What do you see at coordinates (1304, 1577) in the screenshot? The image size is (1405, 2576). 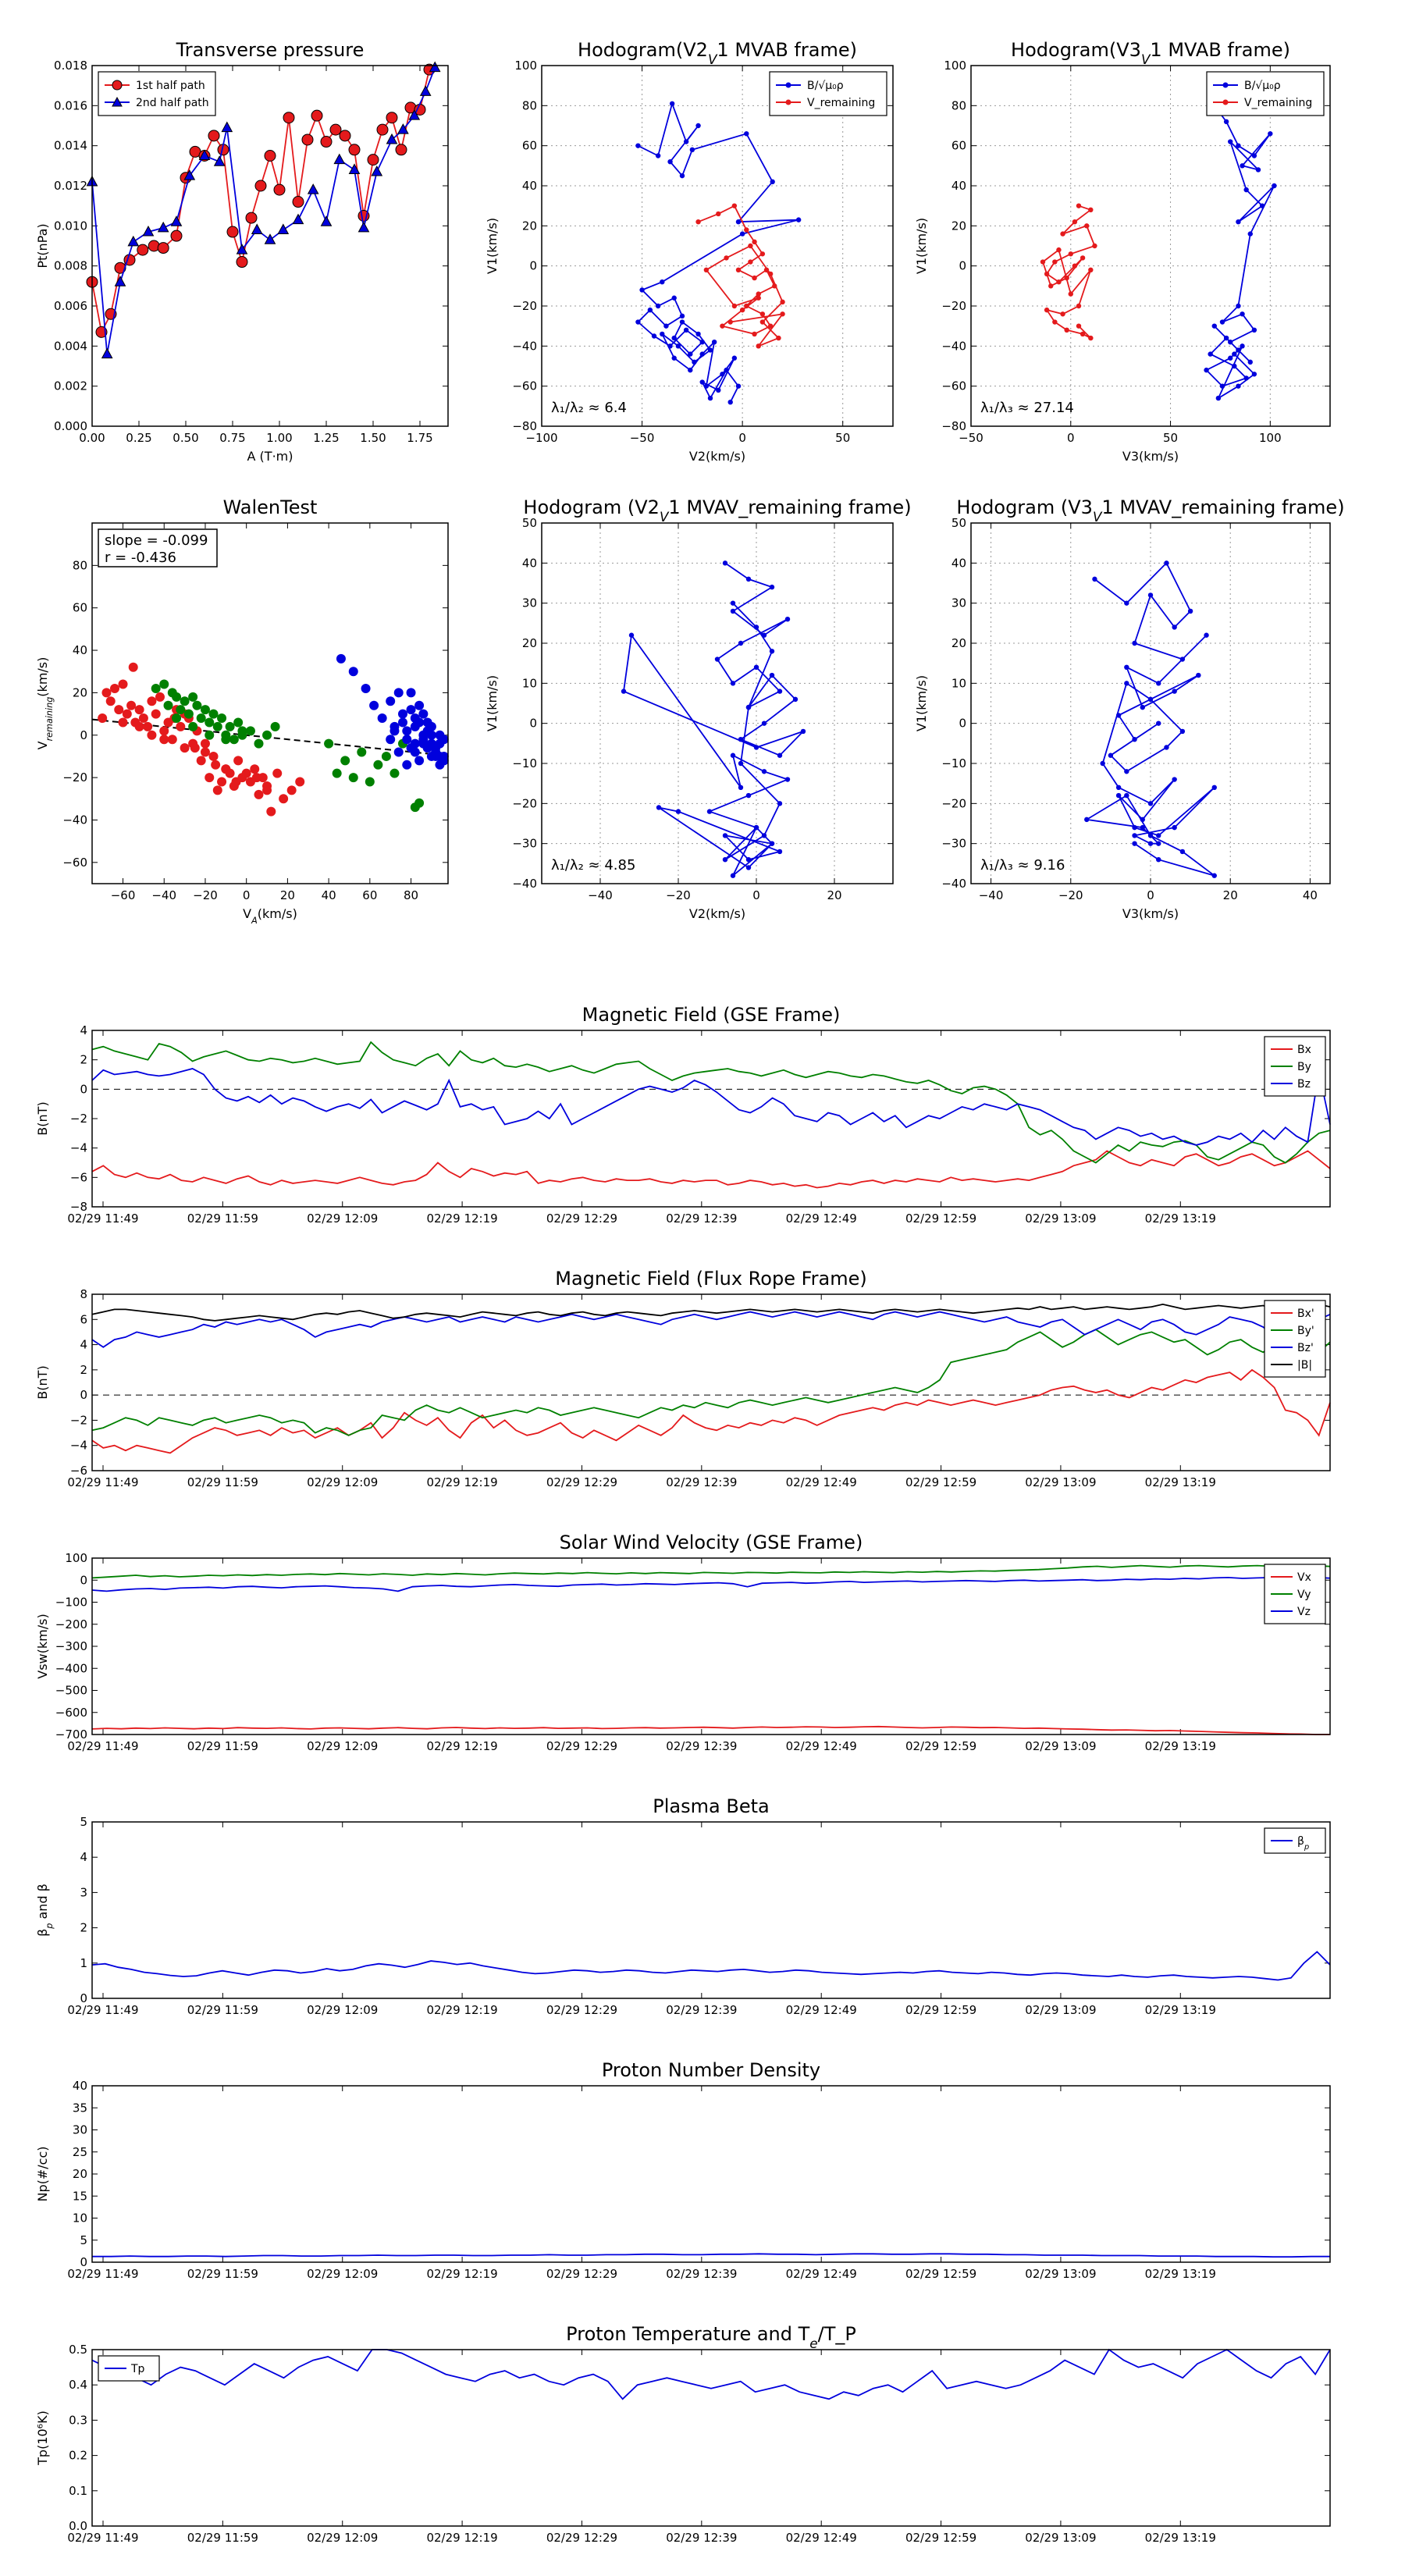 I see `legend-label: Vx` at bounding box center [1304, 1577].